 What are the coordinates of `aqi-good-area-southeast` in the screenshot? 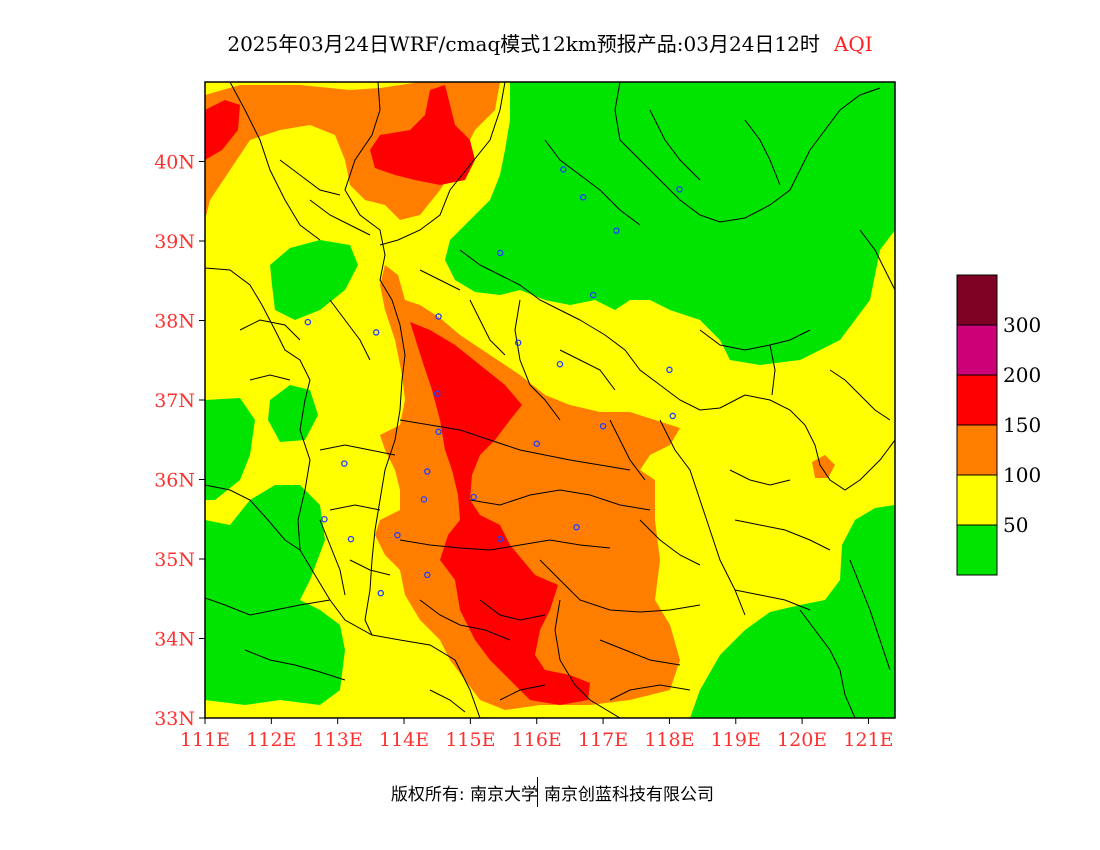 It's located at (792, 611).